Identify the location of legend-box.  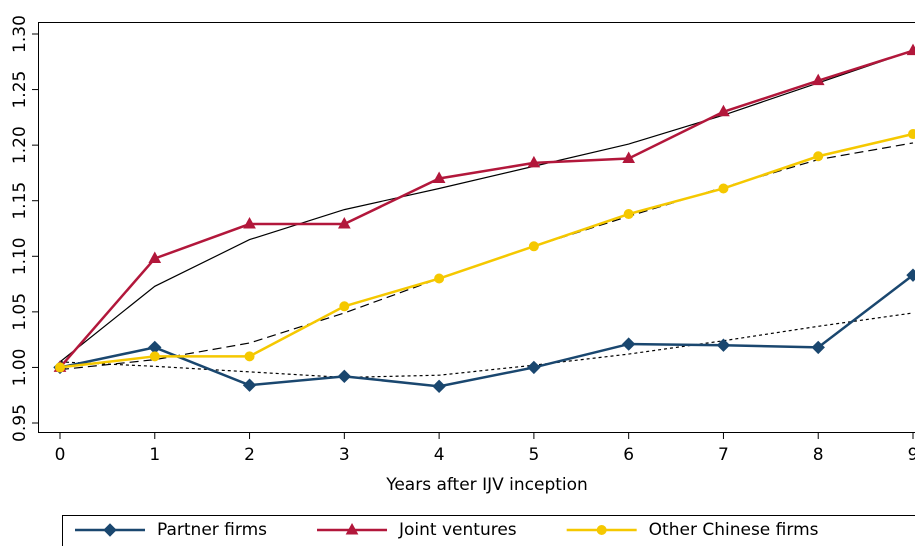
(488, 530).